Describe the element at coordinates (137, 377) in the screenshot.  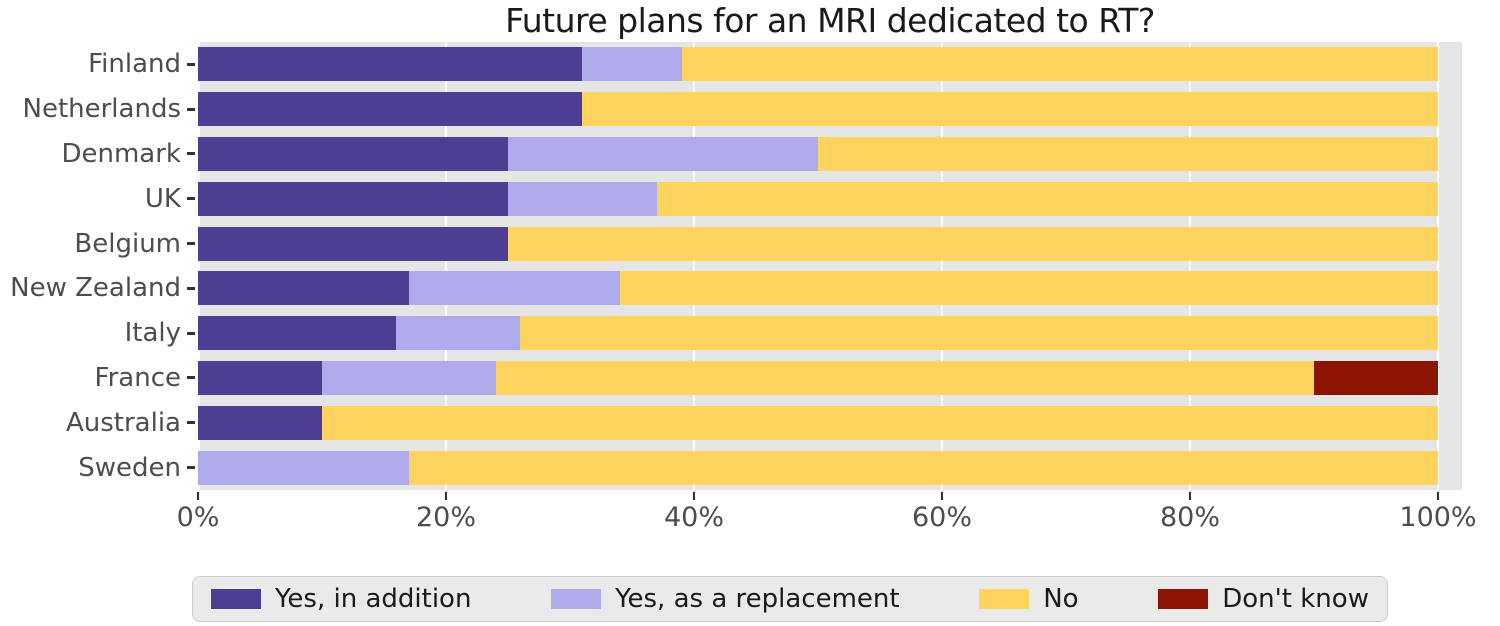
I see `y-axis-label-text: France` at that location.